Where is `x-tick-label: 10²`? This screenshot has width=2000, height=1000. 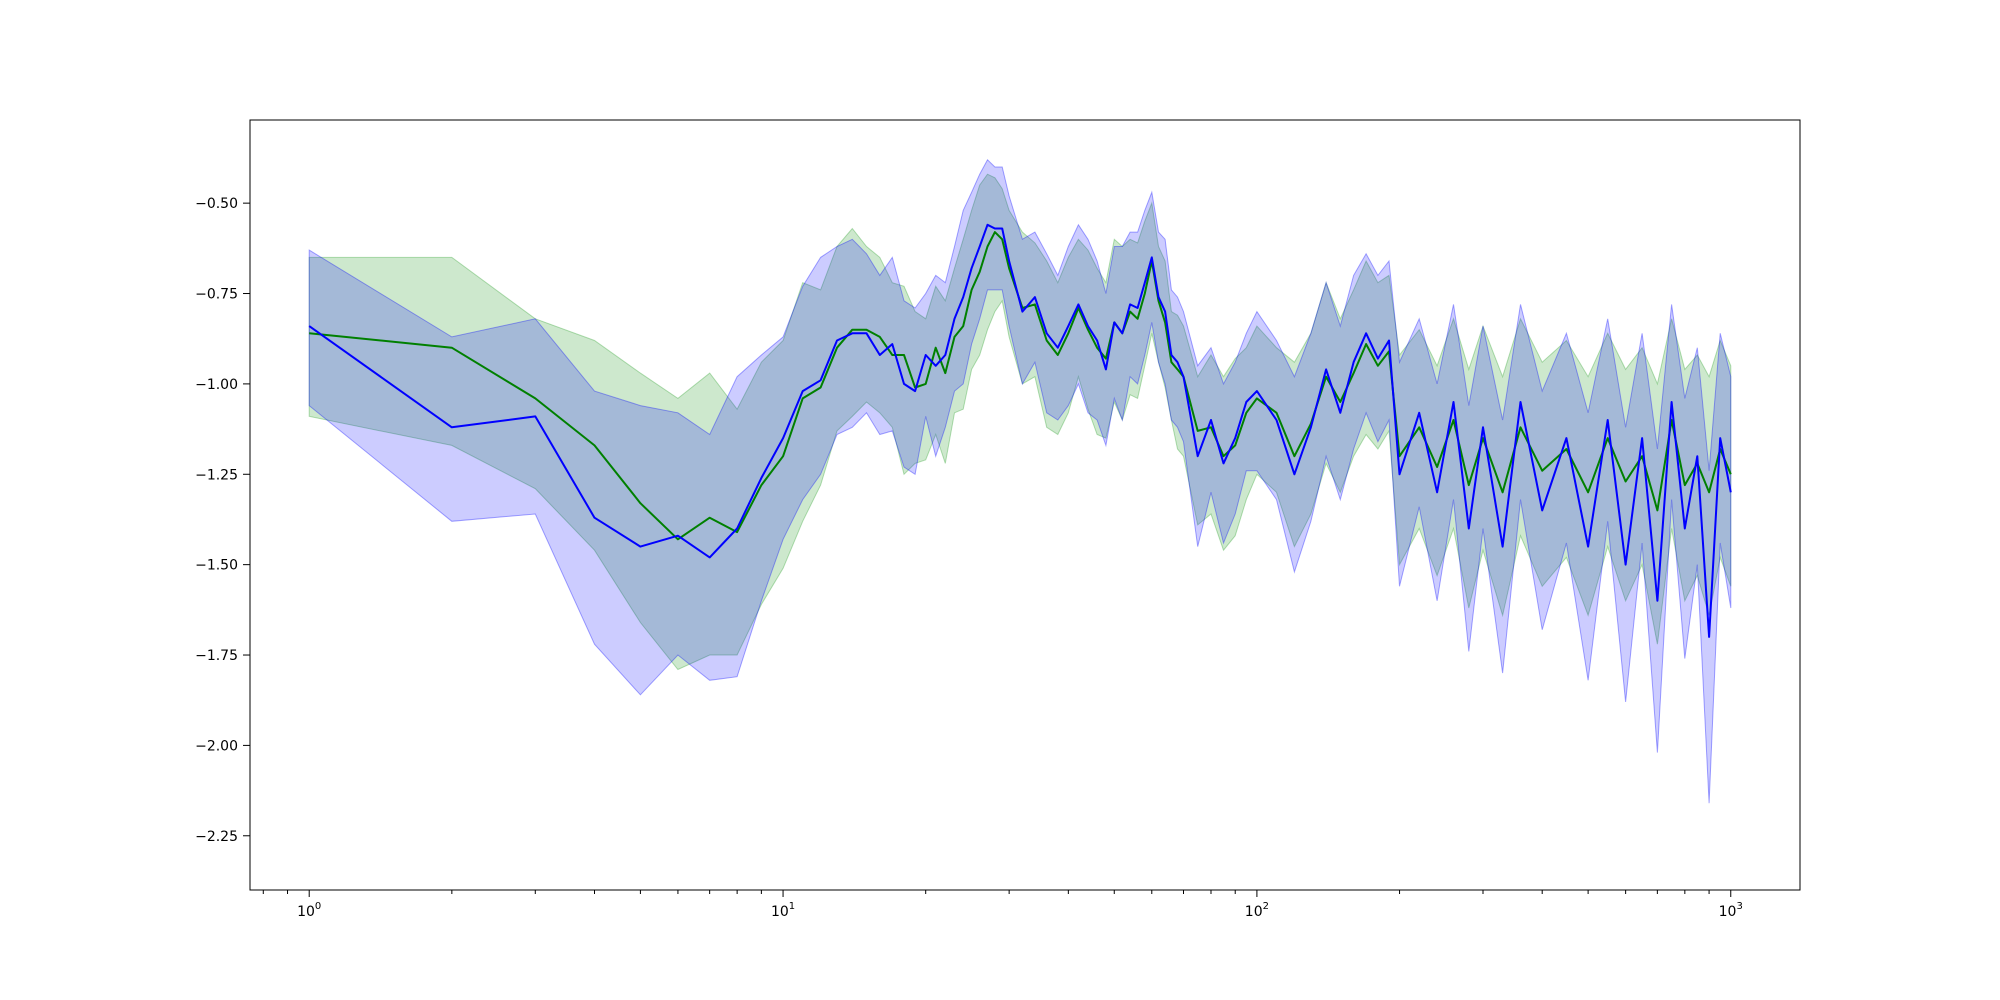
x-tick-label: 10² is located at coordinates (1257, 910).